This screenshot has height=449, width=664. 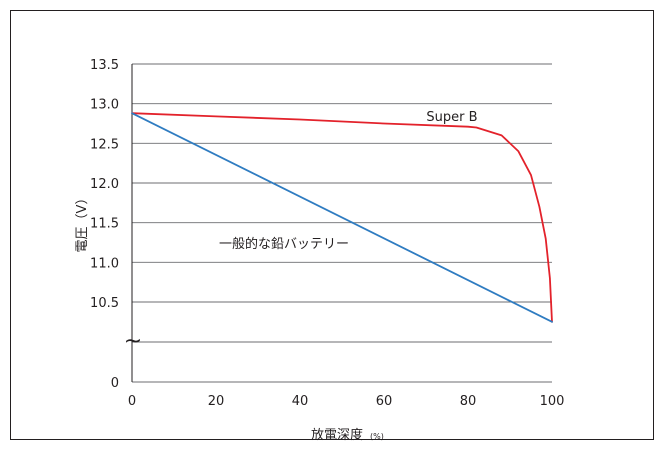 What do you see at coordinates (384, 401) in the screenshot?
I see `x-tick-label: 60` at bounding box center [384, 401].